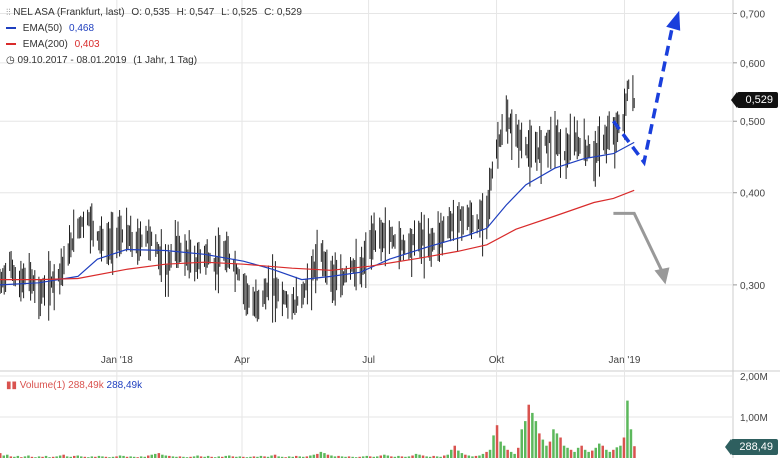 Image resolution: width=780 pixels, height=458 pixels. What do you see at coordinates (10, 60) in the screenshot?
I see `clock-icon: ◷` at bounding box center [10, 60].